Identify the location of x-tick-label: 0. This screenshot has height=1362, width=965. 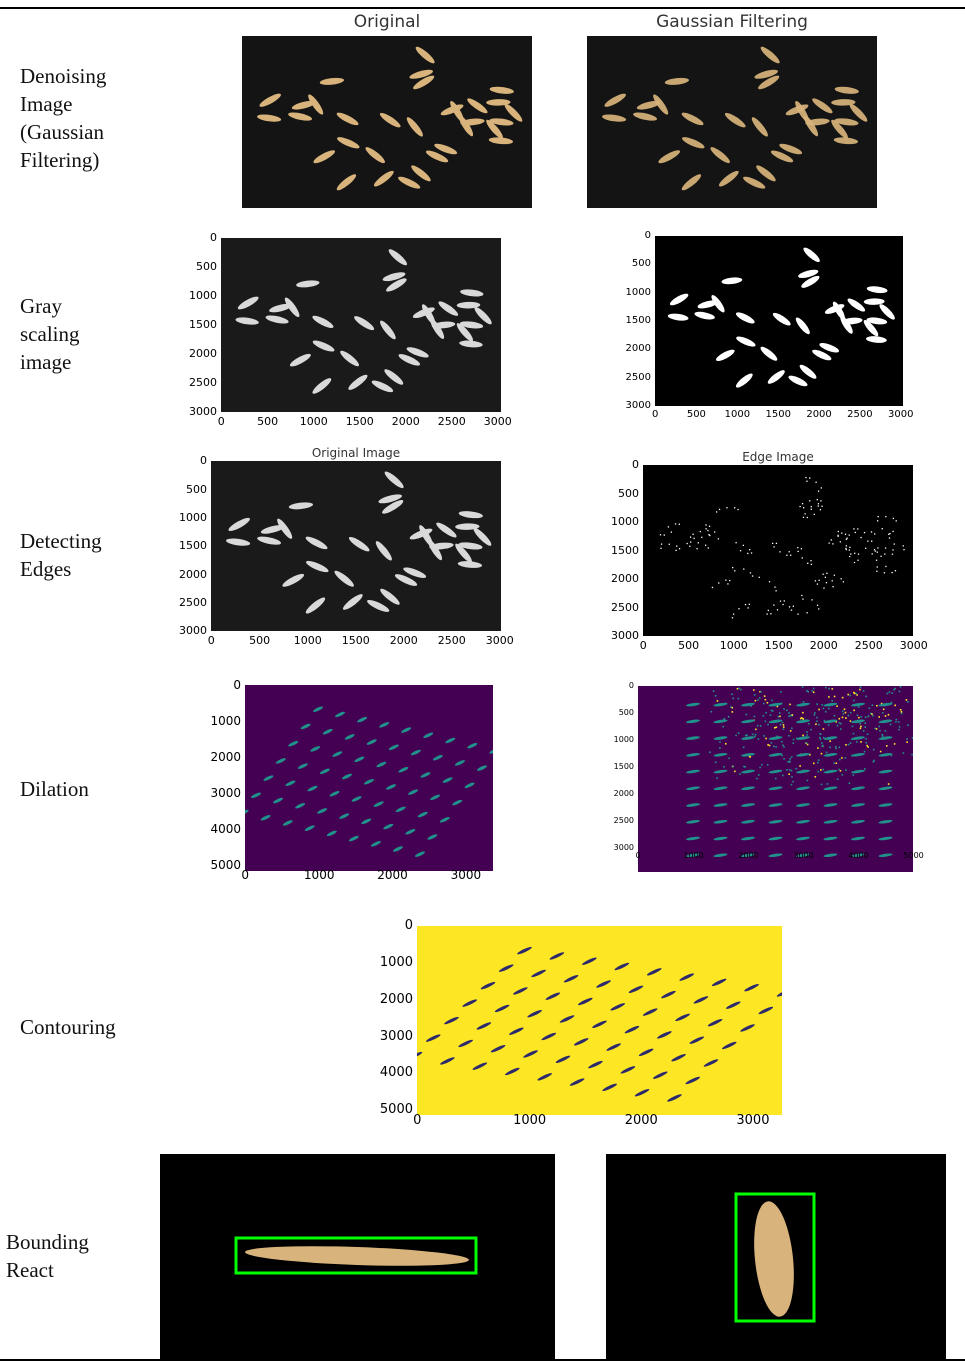
(643, 645).